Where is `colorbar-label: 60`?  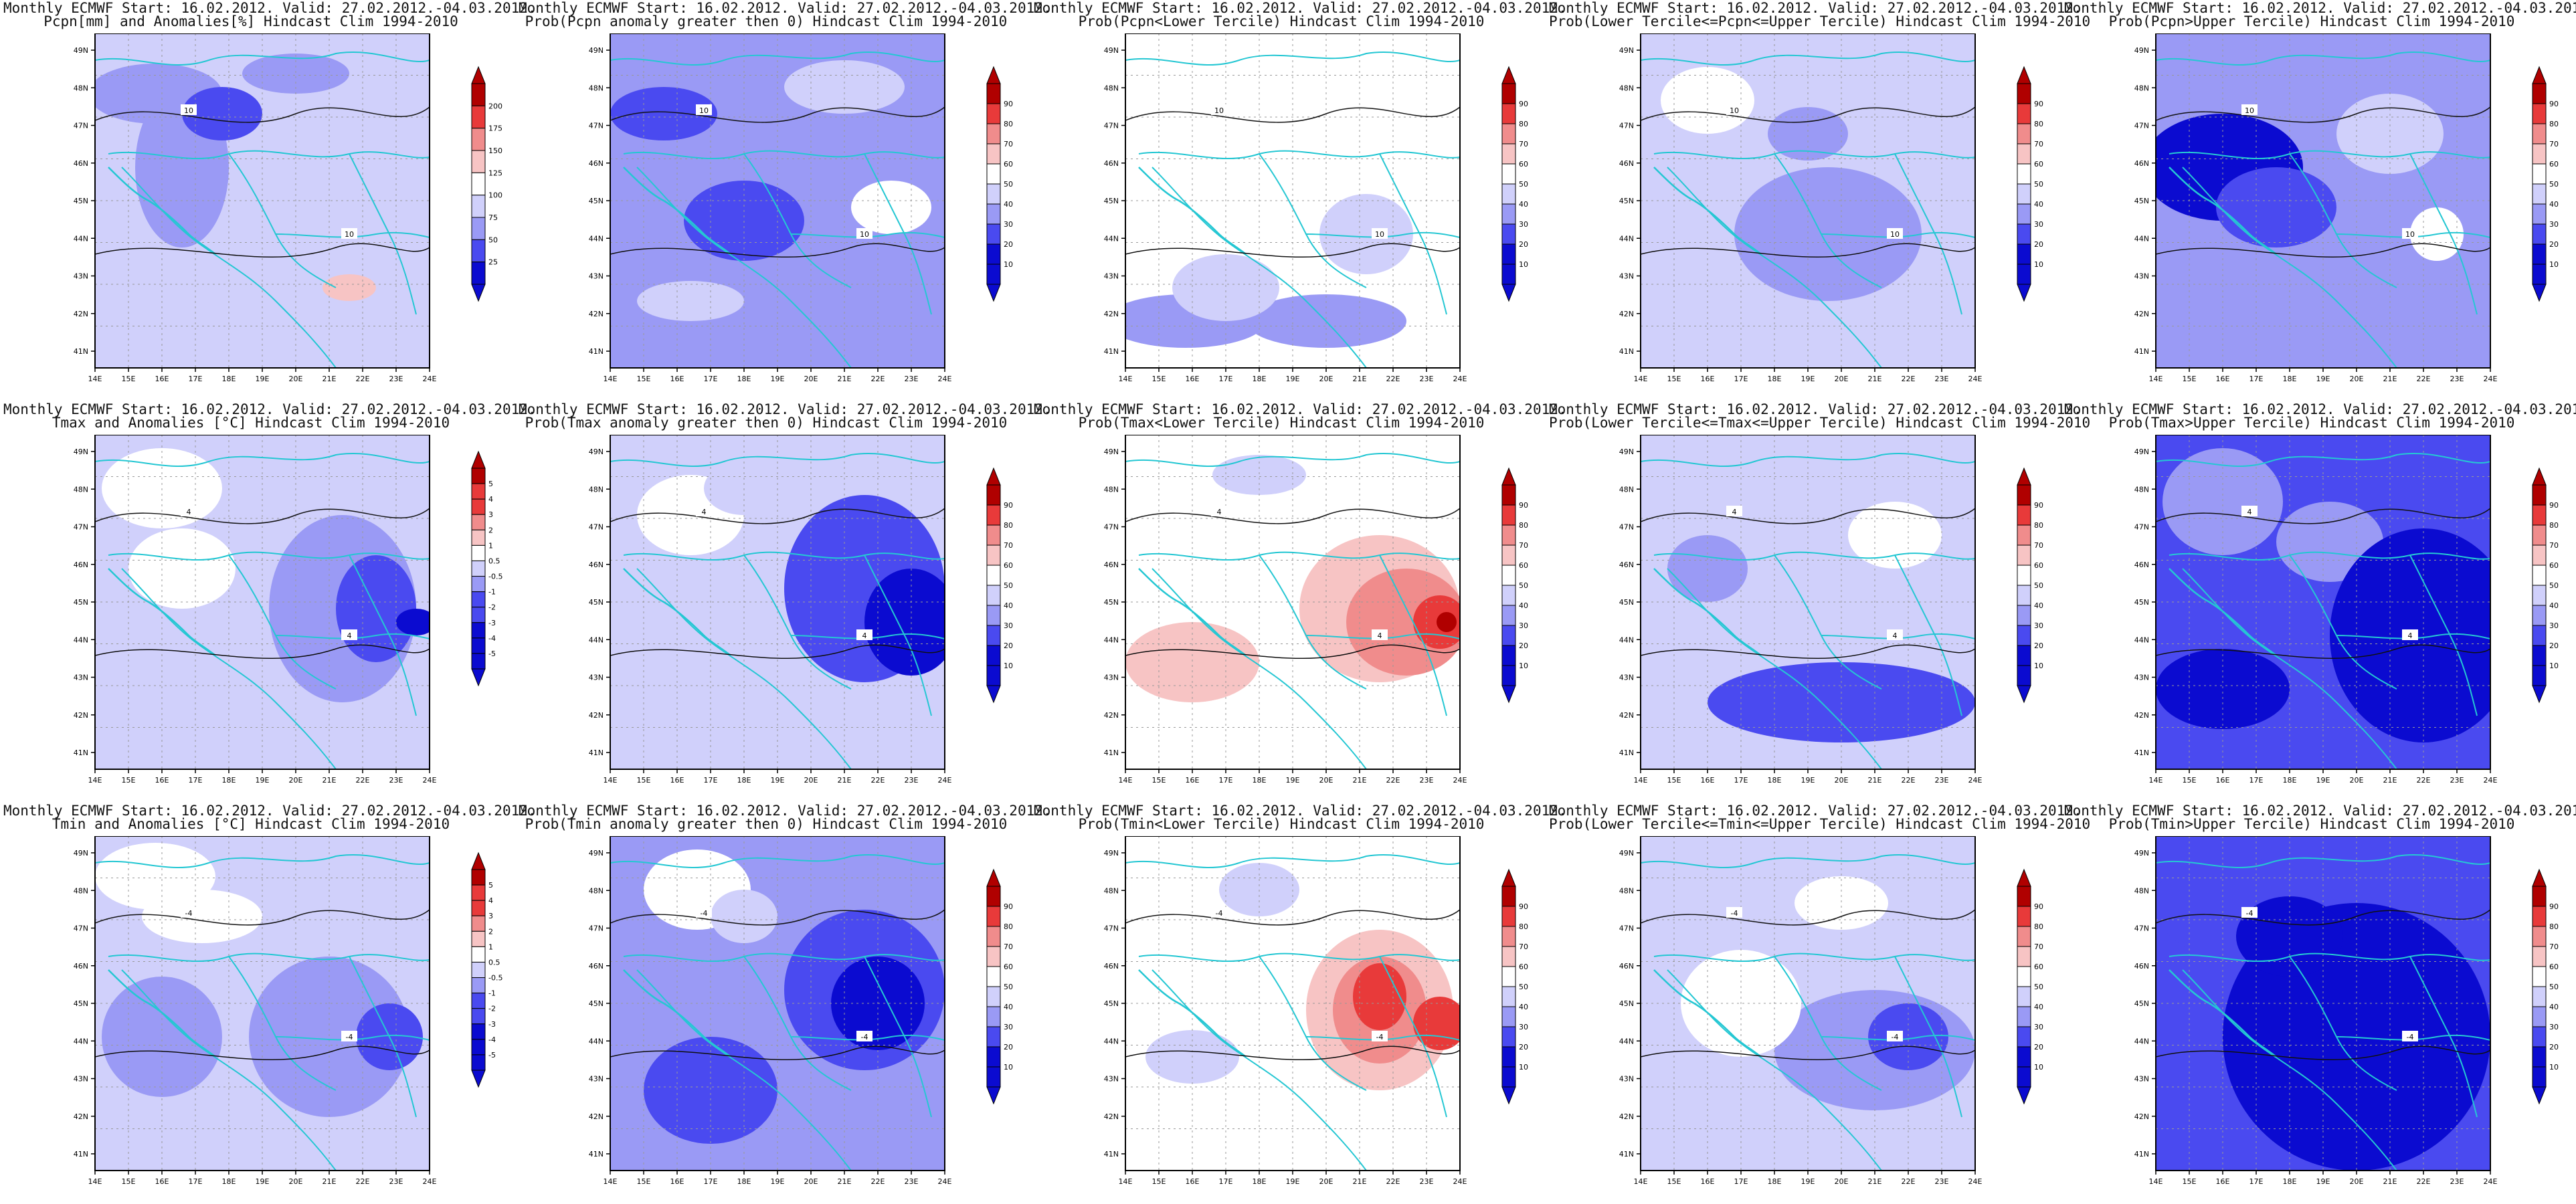
colorbar-label: 60 is located at coordinates (1008, 565).